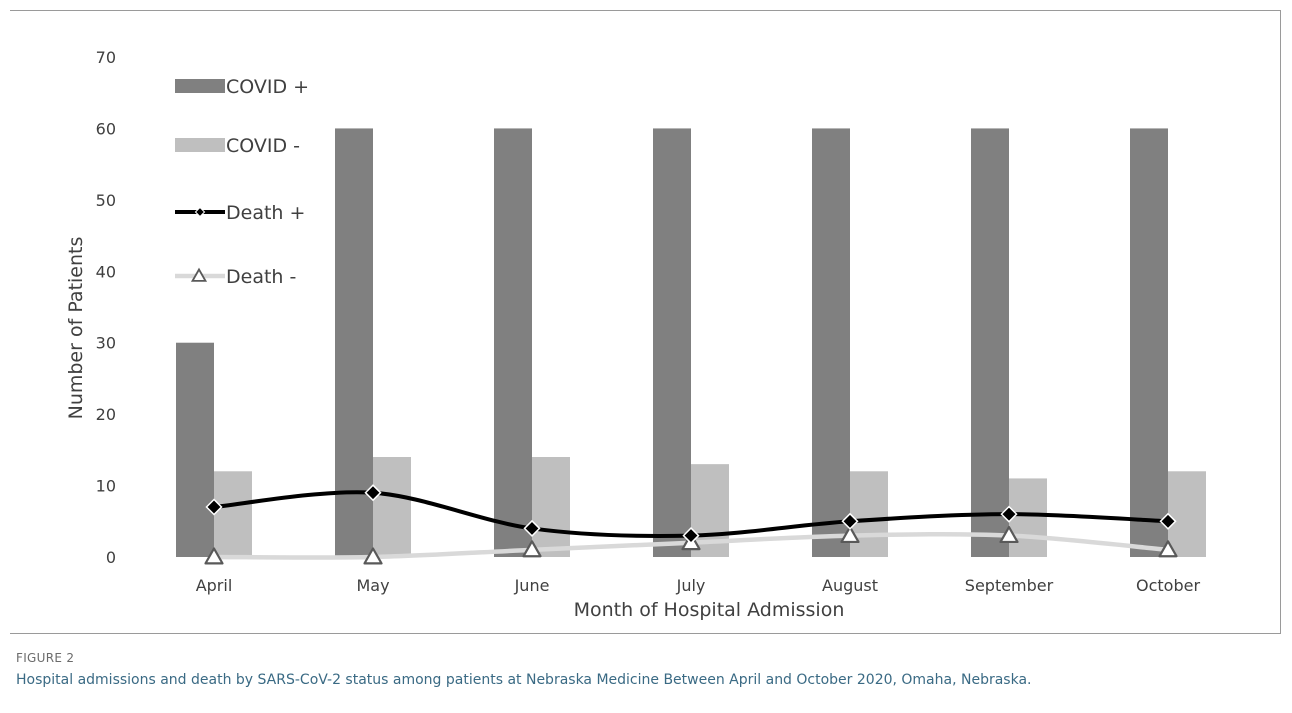  What do you see at coordinates (111, 557) in the screenshot?
I see `y-tick-label: 0` at bounding box center [111, 557].